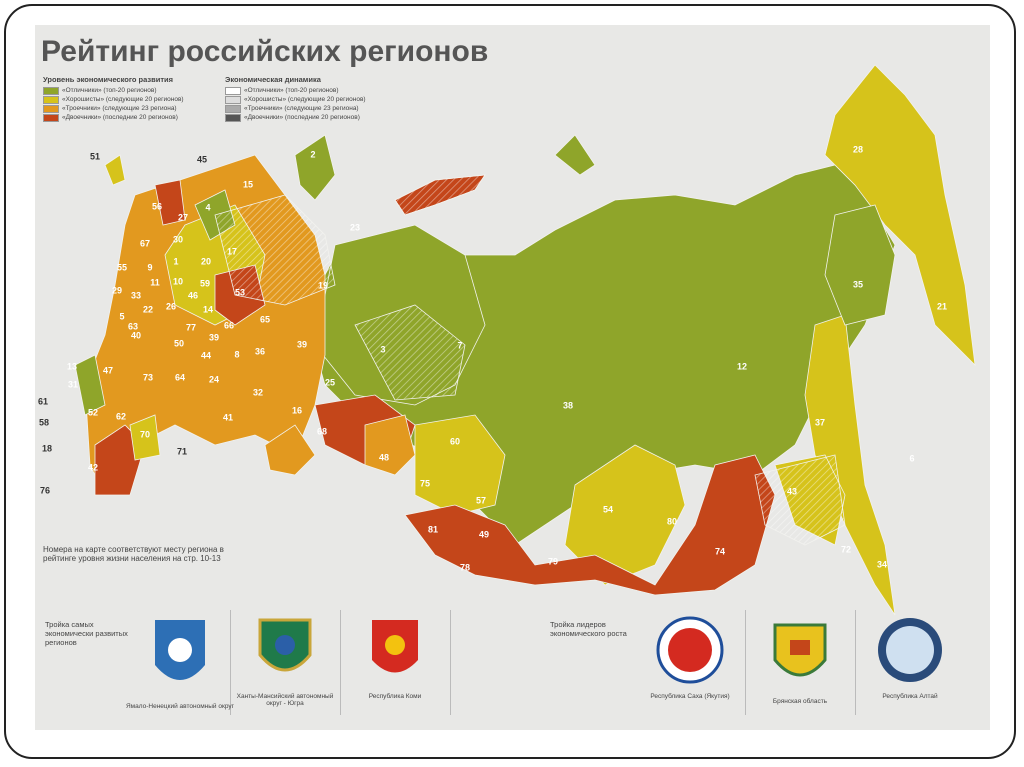  What do you see at coordinates (820, 422) in the screenshot?
I see `region-label: 37` at bounding box center [820, 422].